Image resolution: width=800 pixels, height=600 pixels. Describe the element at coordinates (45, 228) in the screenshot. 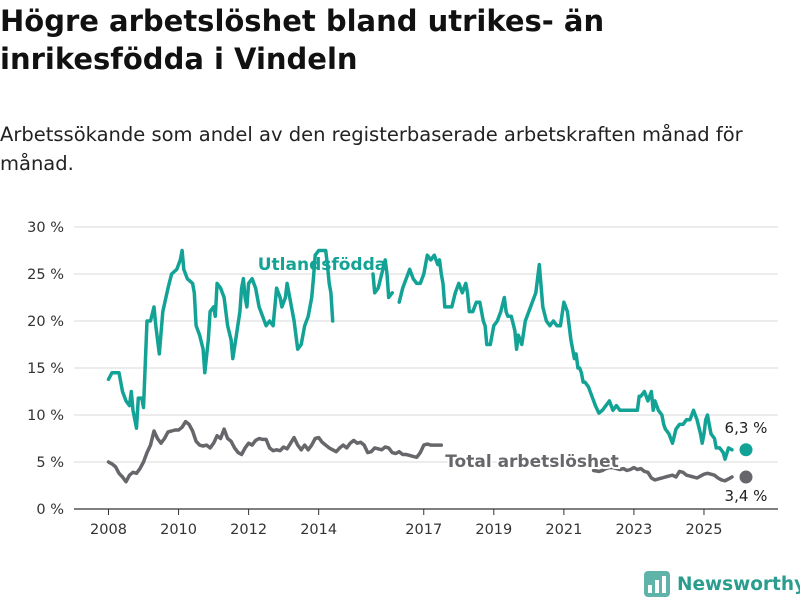

I see `y-tick-label: 30 %` at that location.